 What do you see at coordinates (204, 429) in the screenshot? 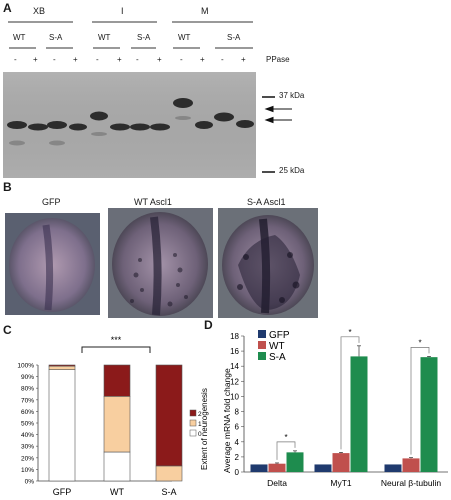
I see `y-axis-label: Extent of neurogenesis` at bounding box center [204, 429].